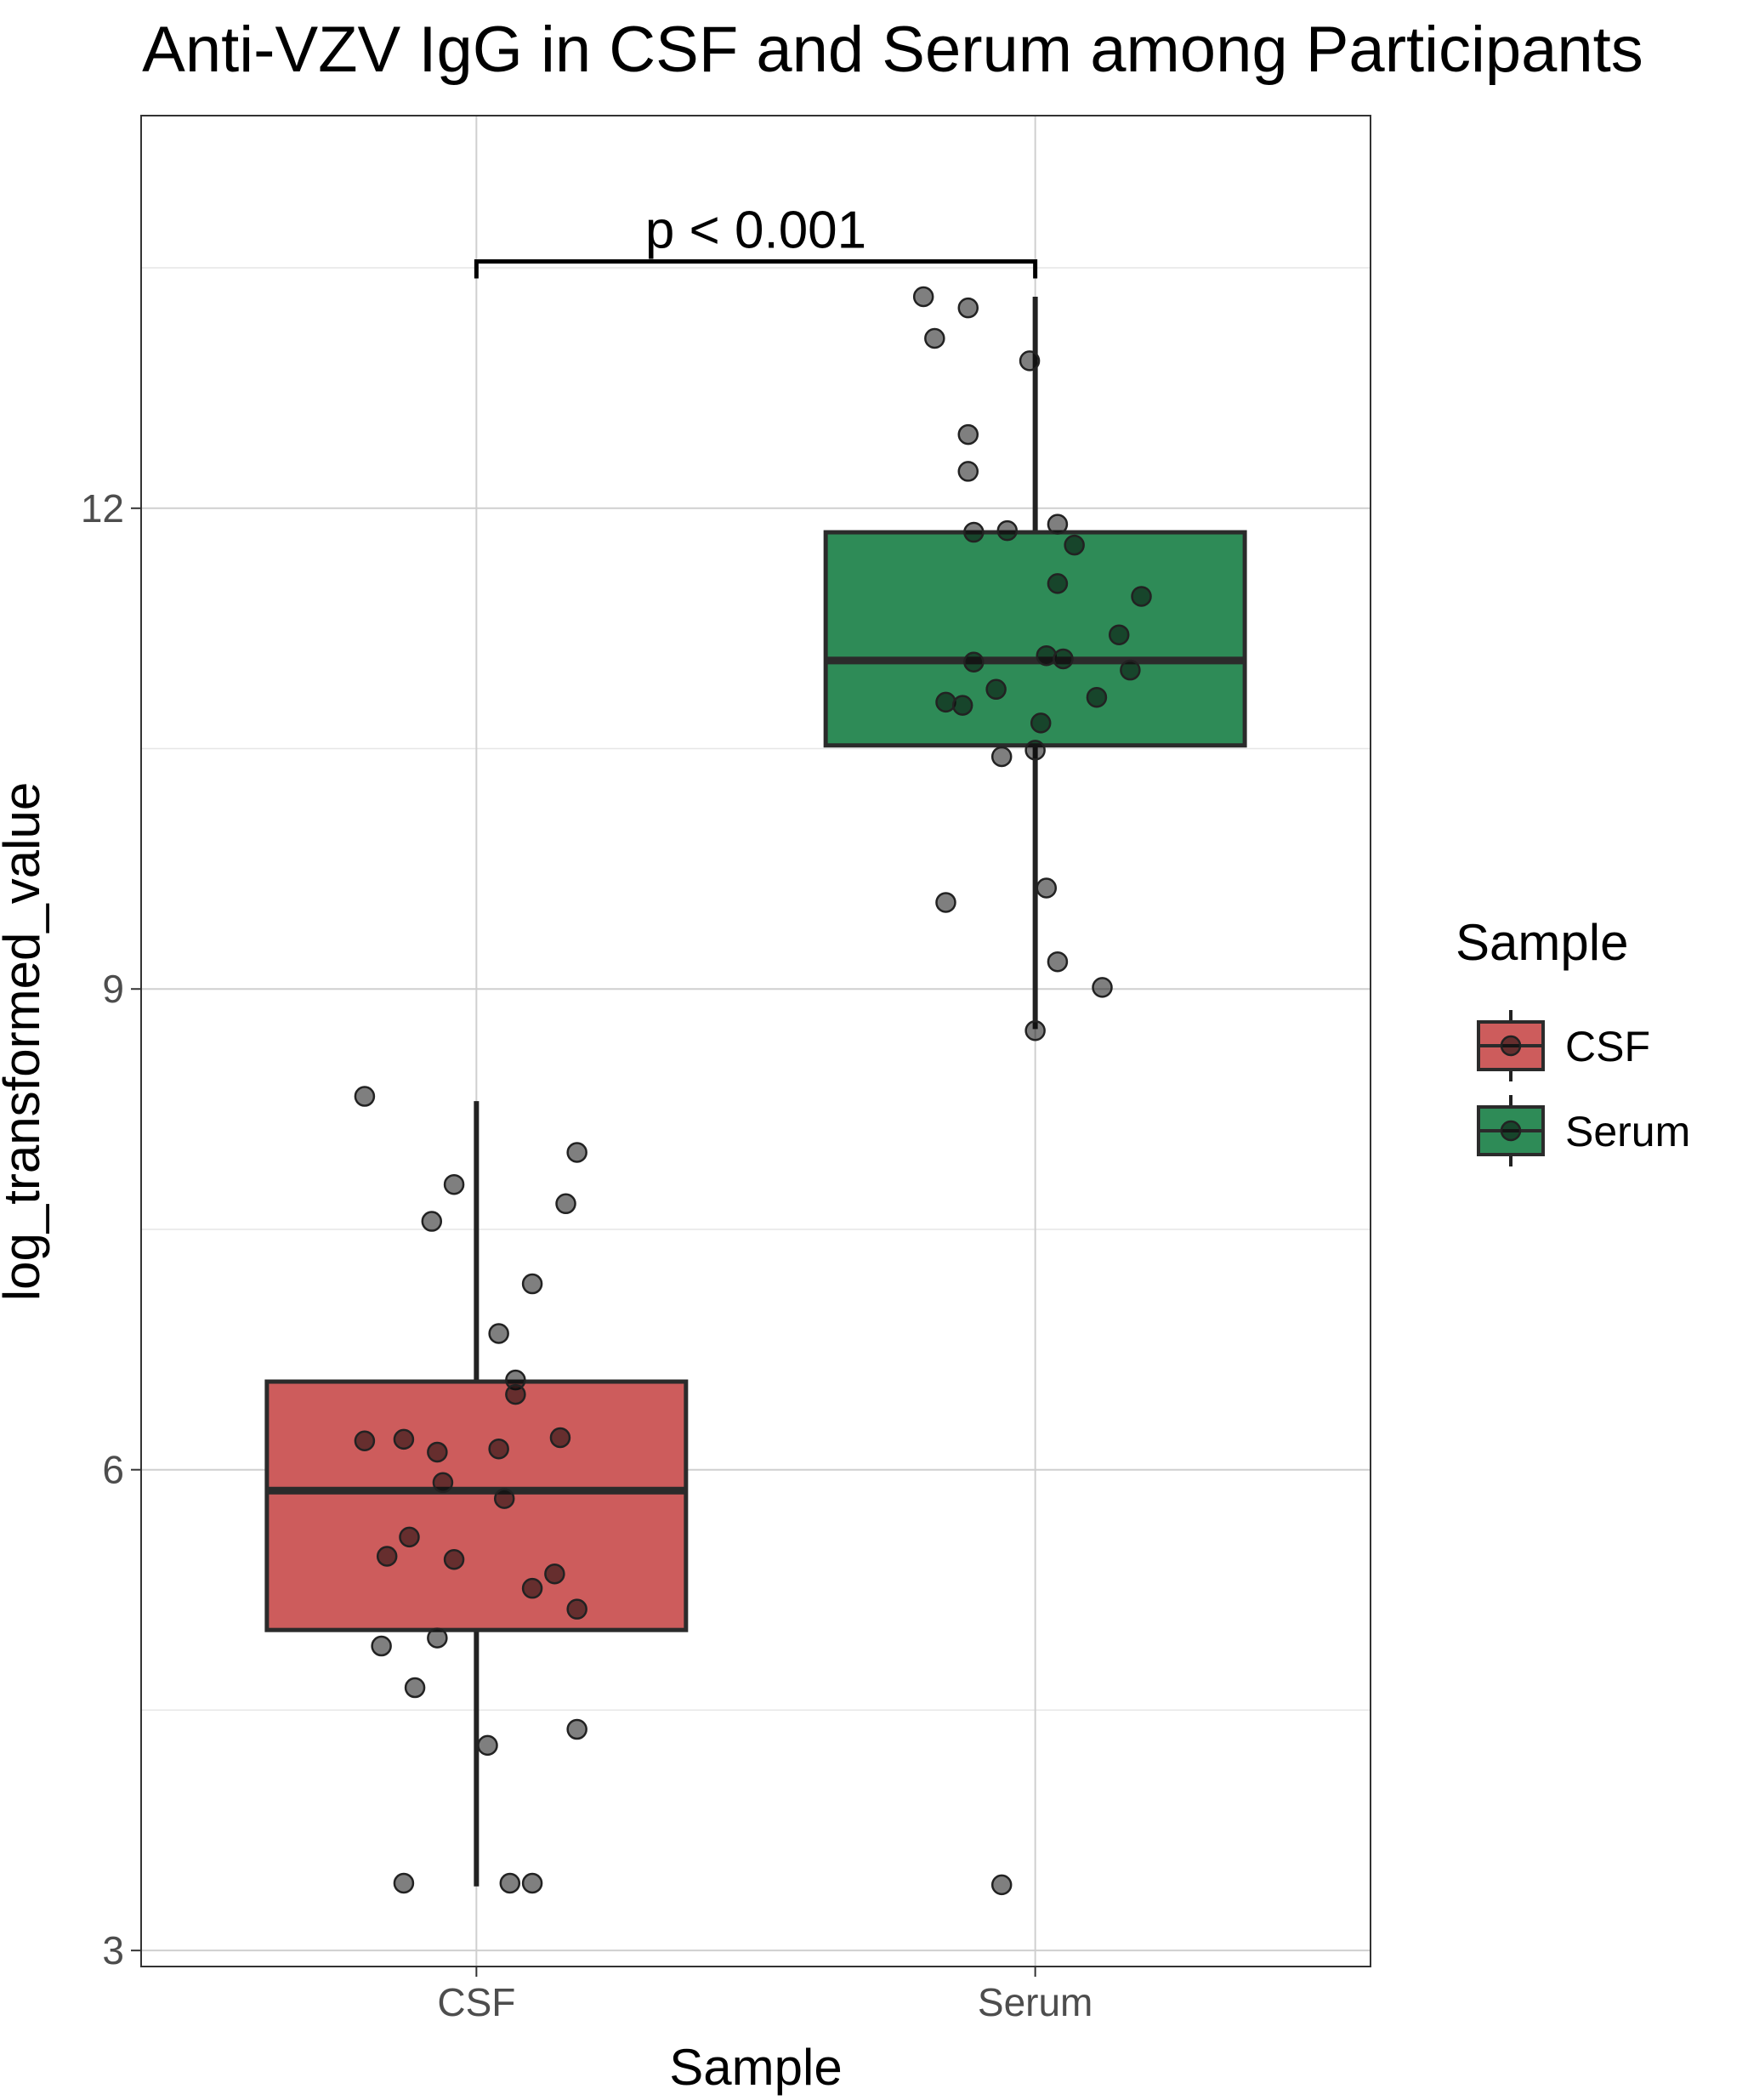  I want to click on legend-csf-point, so click(1511, 1046).